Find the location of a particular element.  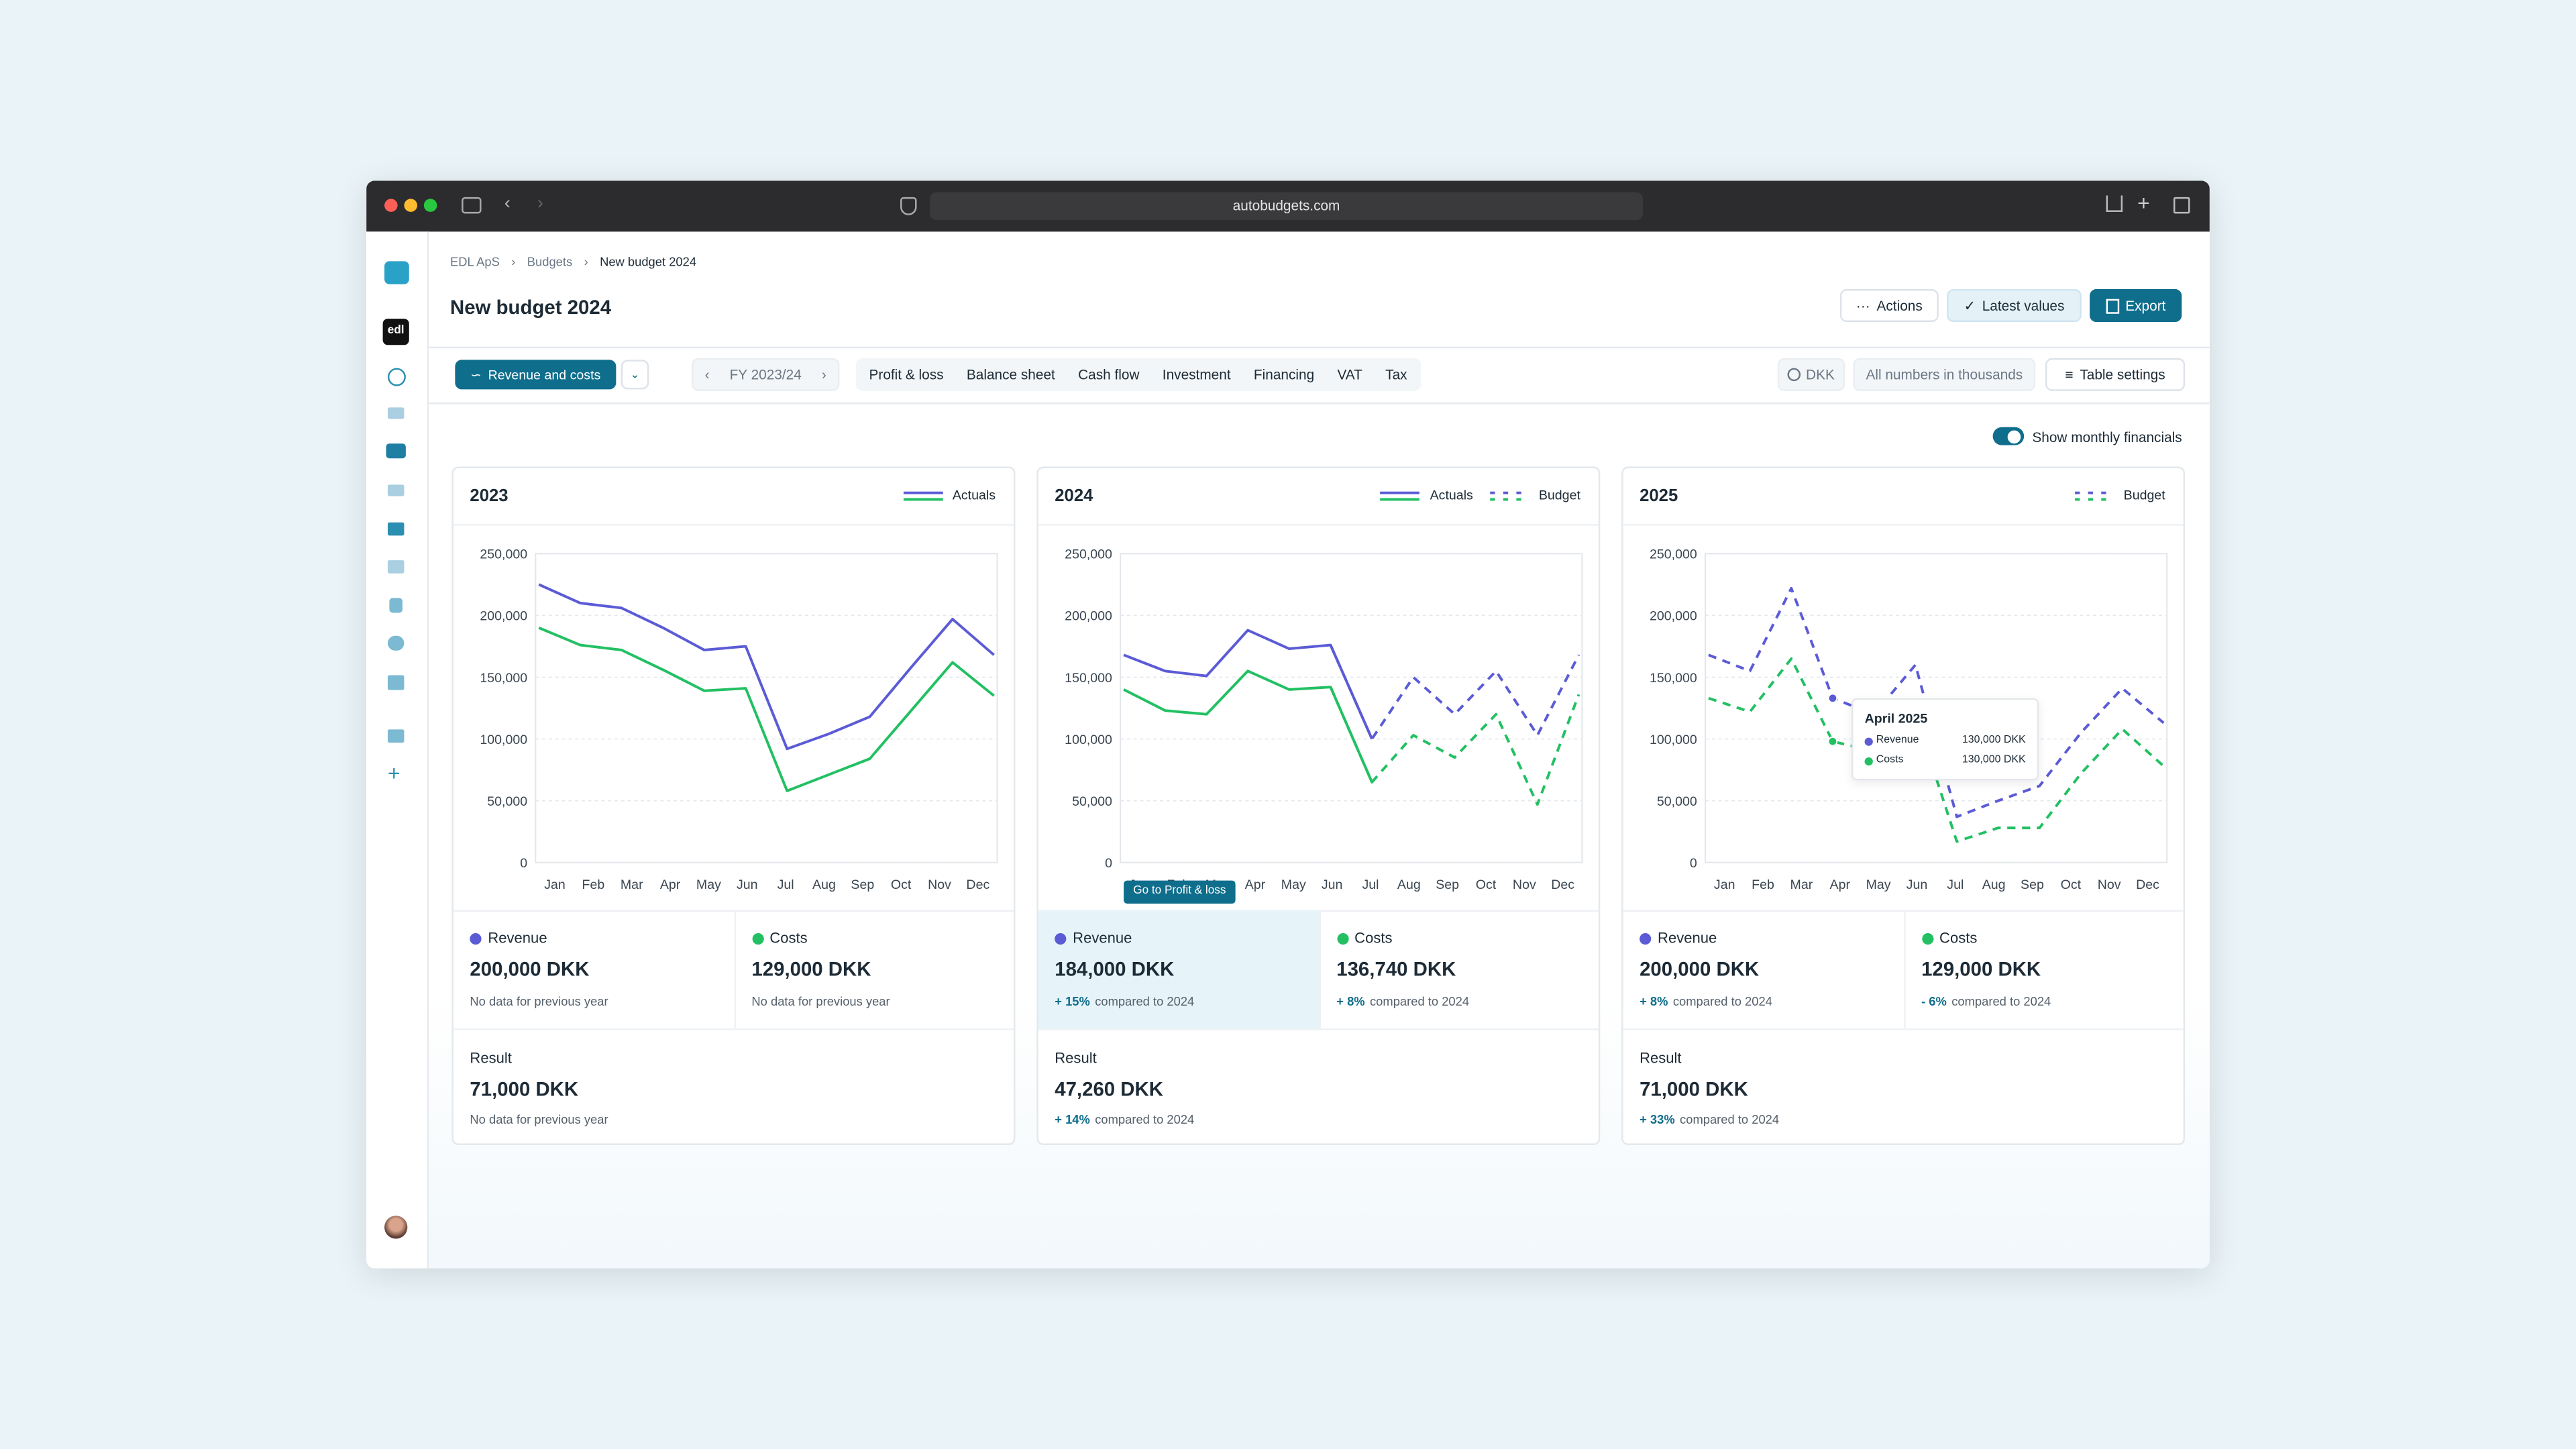

back-button: ‹ is located at coordinates (507, 203).